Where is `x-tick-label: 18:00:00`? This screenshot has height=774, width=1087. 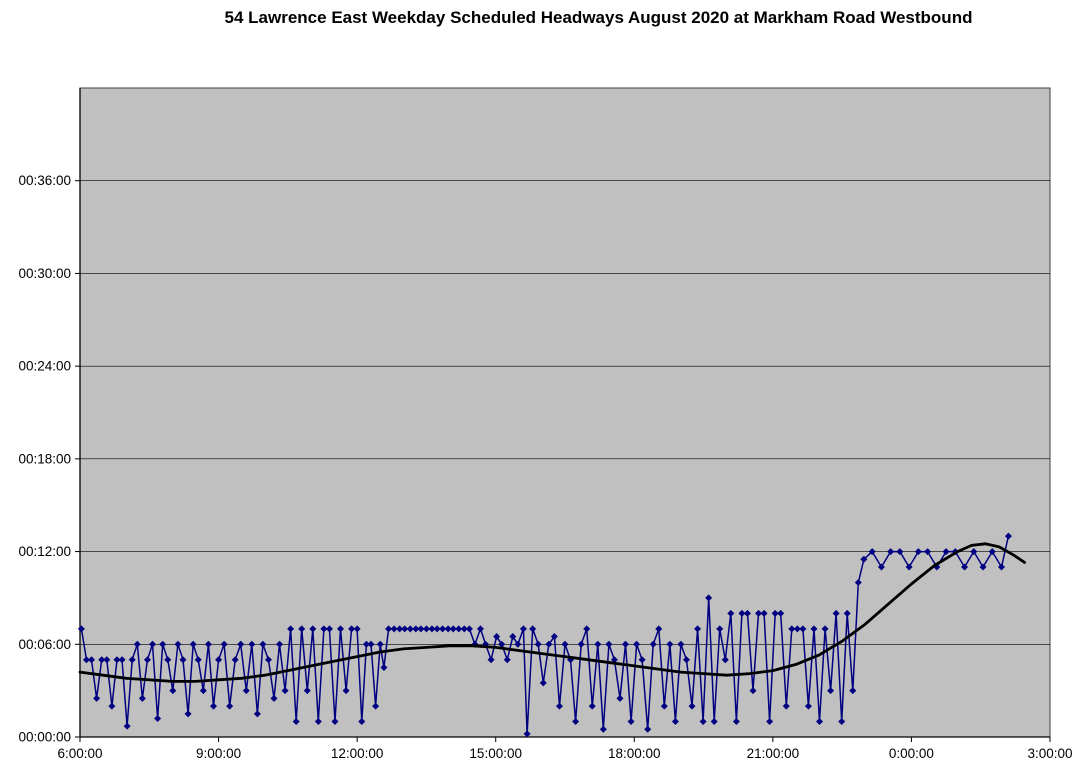
x-tick-label: 18:00:00 is located at coordinates (634, 753).